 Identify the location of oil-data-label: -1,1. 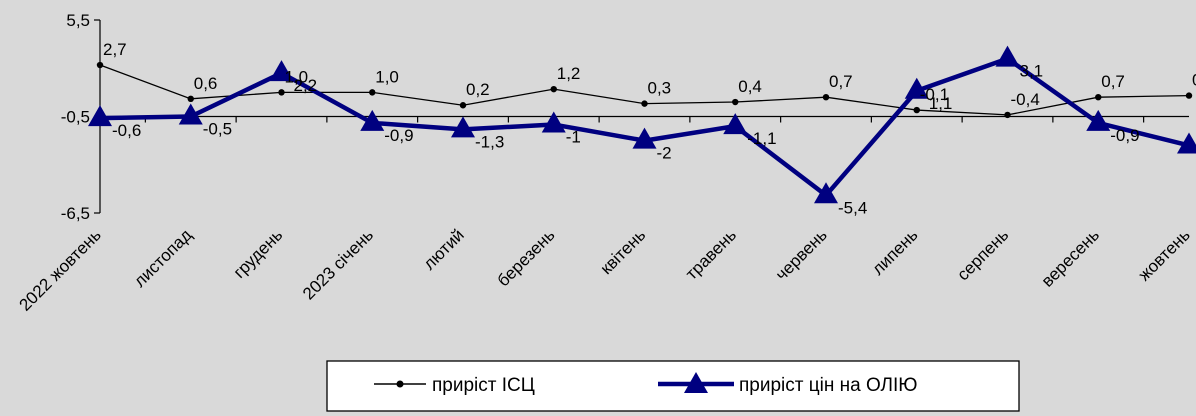
(761, 138).